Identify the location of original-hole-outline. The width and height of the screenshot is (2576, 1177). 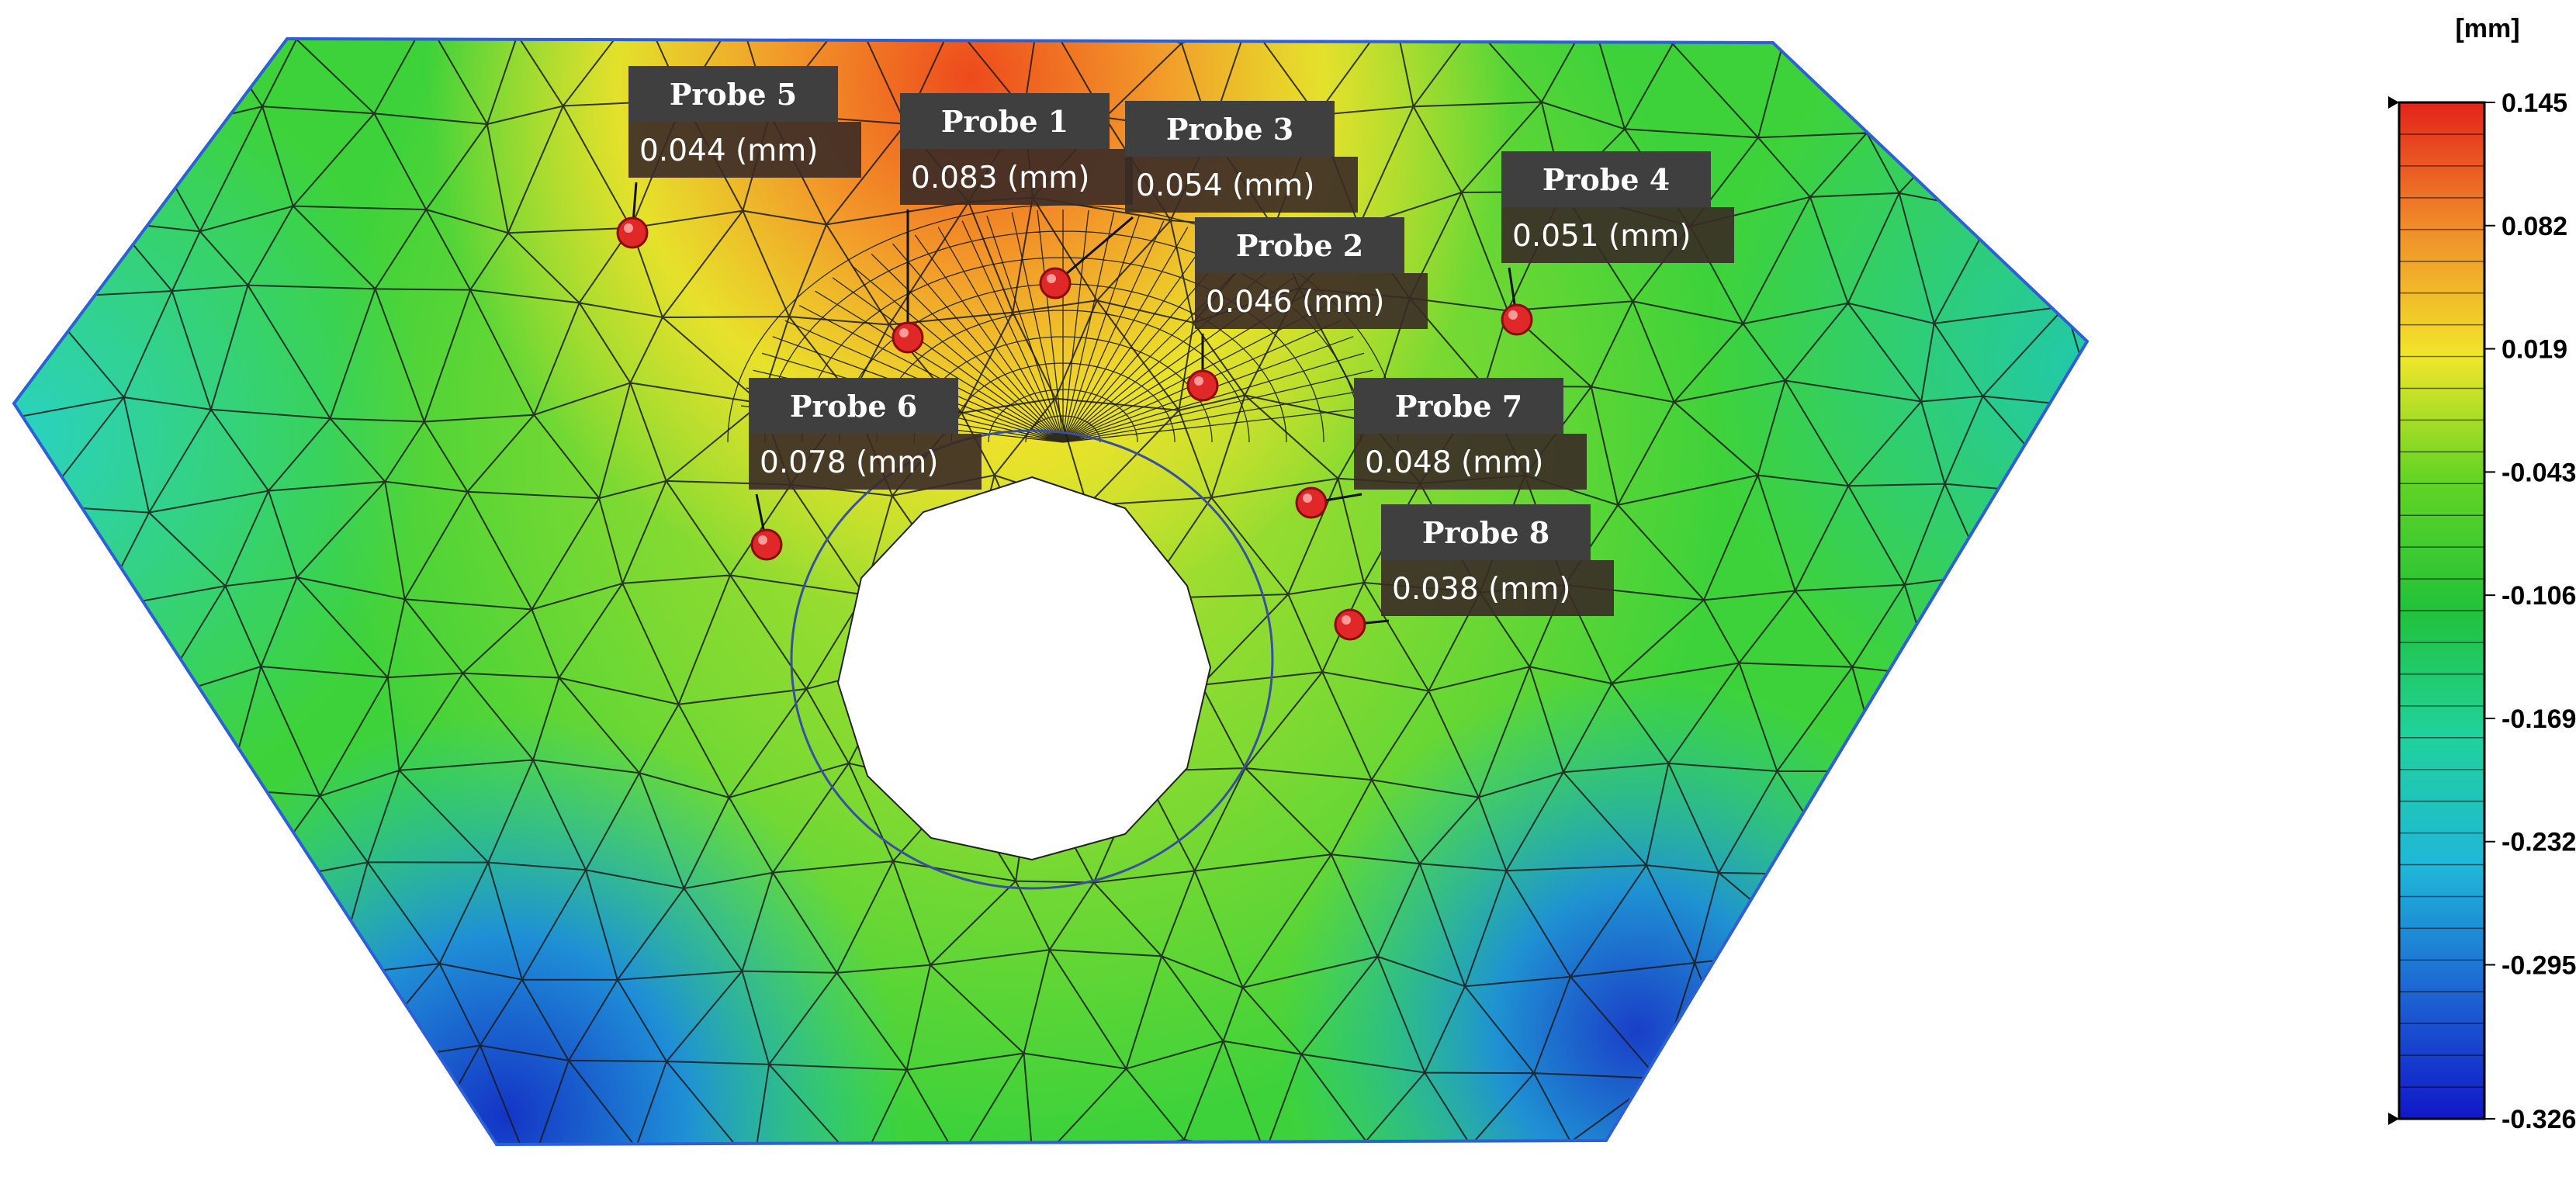
(1032, 659).